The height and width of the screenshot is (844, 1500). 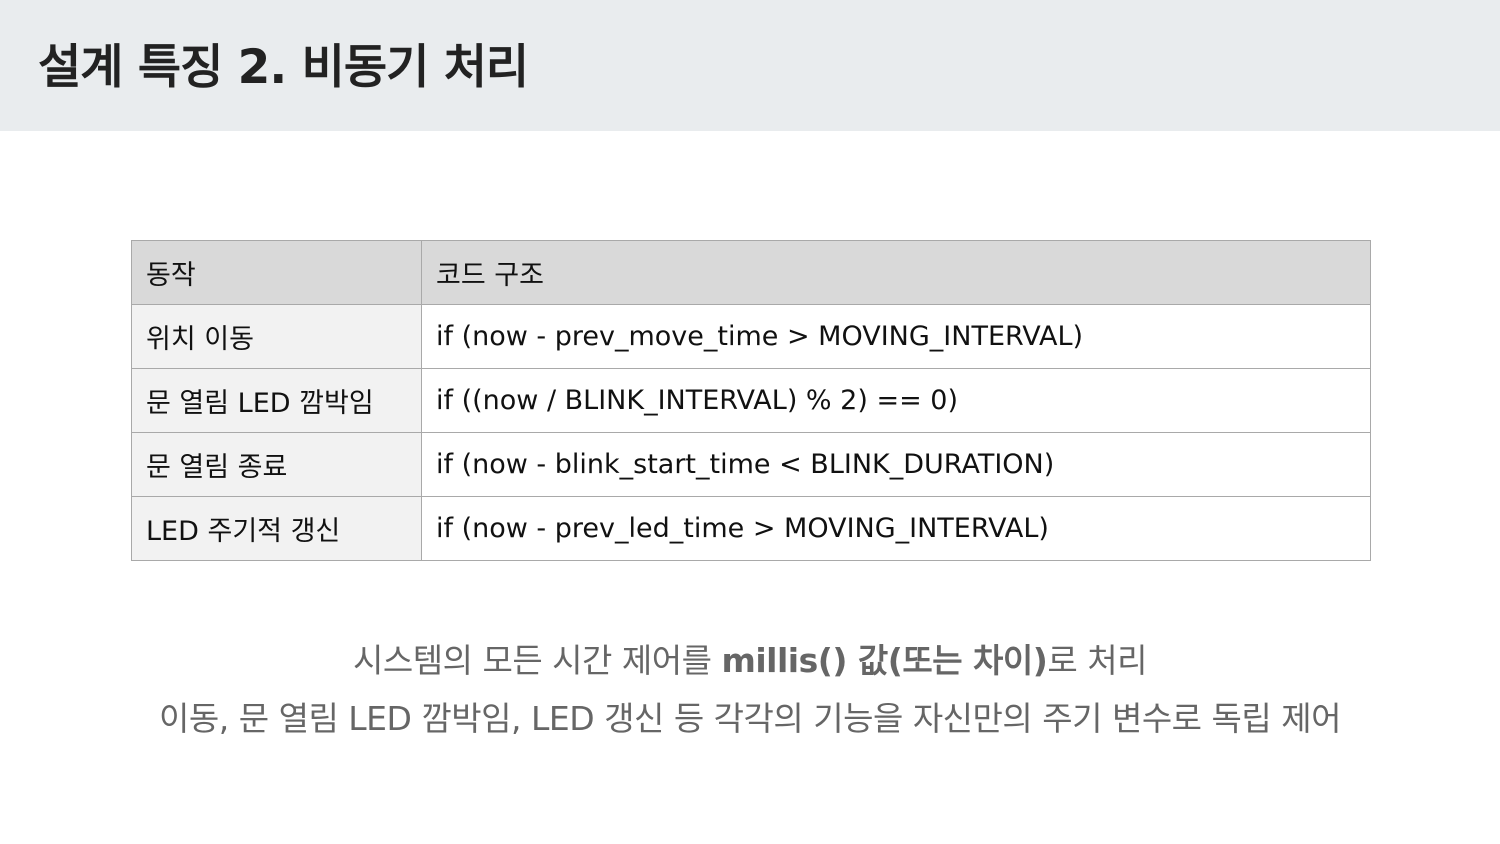 I want to click on table-cell-action: 위치 이동, so click(x=276, y=336).